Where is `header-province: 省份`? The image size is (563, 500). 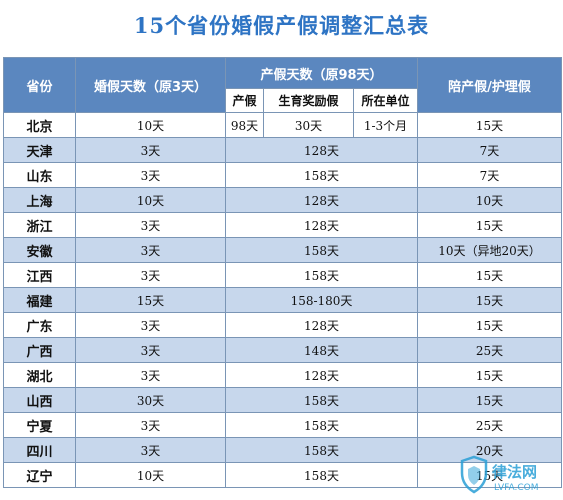 header-province: 省份 is located at coordinates (39, 85).